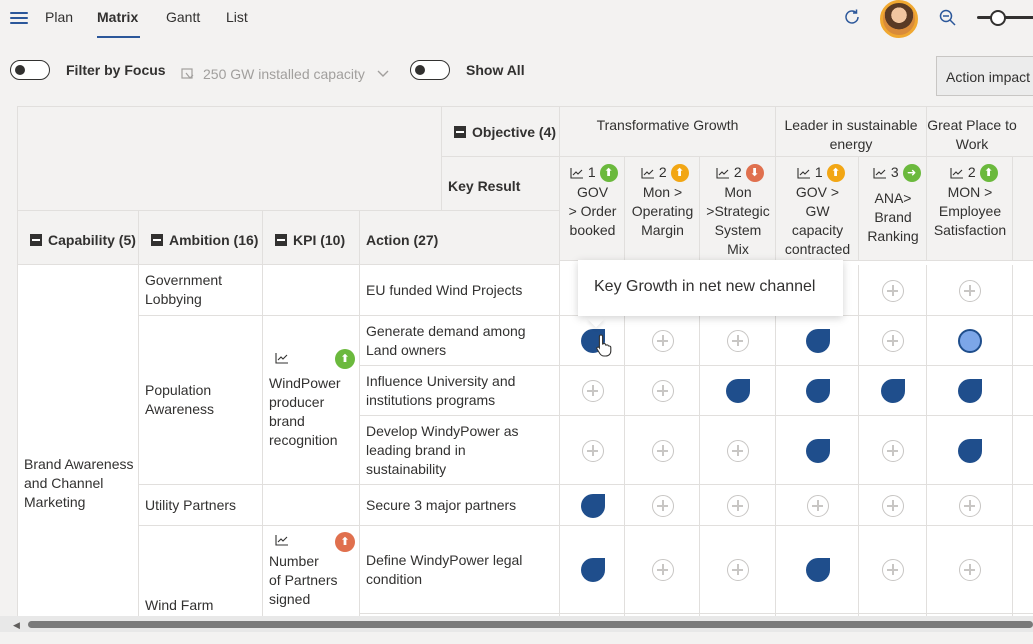 The height and width of the screenshot is (644, 1033). I want to click on key-result-column: 3 ➜ ANA> Brand Ranking, so click(893, 209).